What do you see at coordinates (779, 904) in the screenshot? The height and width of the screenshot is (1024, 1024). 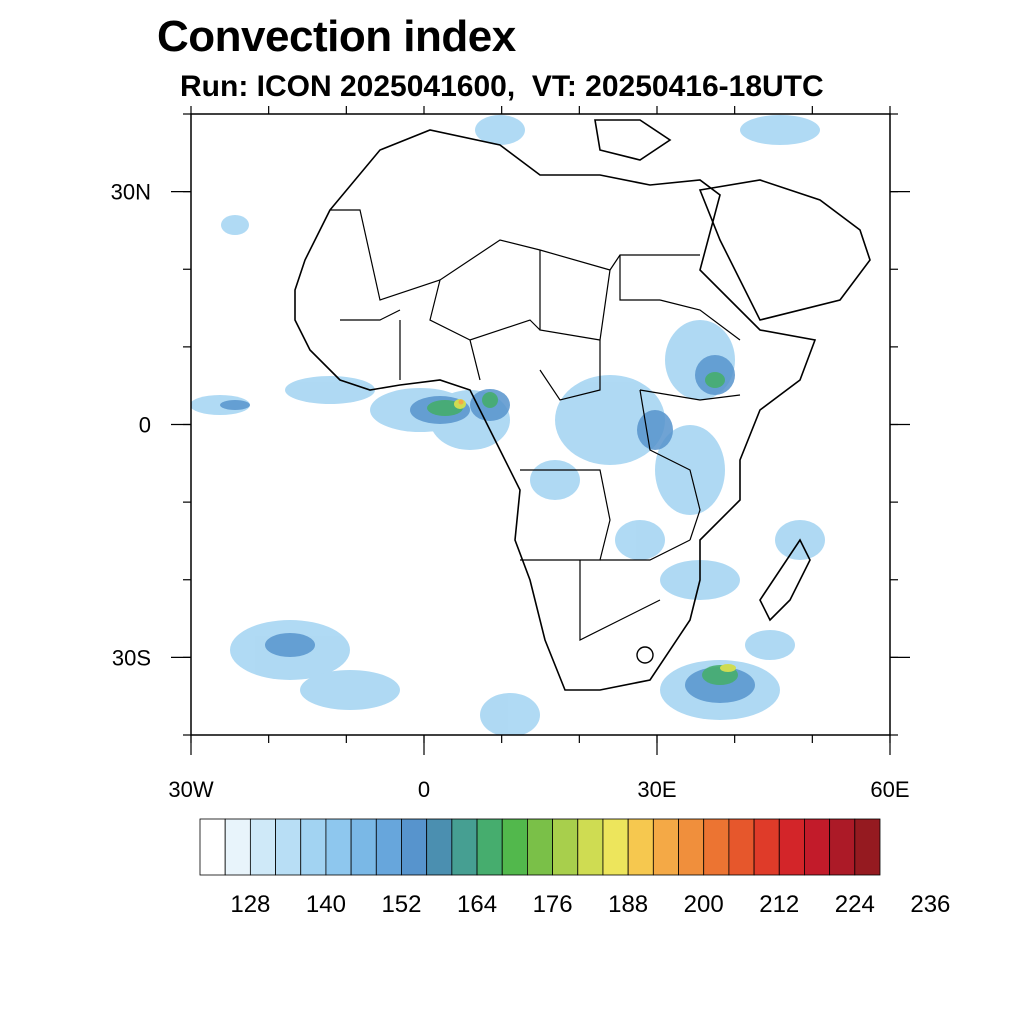 I see `colorbar-label: 212` at bounding box center [779, 904].